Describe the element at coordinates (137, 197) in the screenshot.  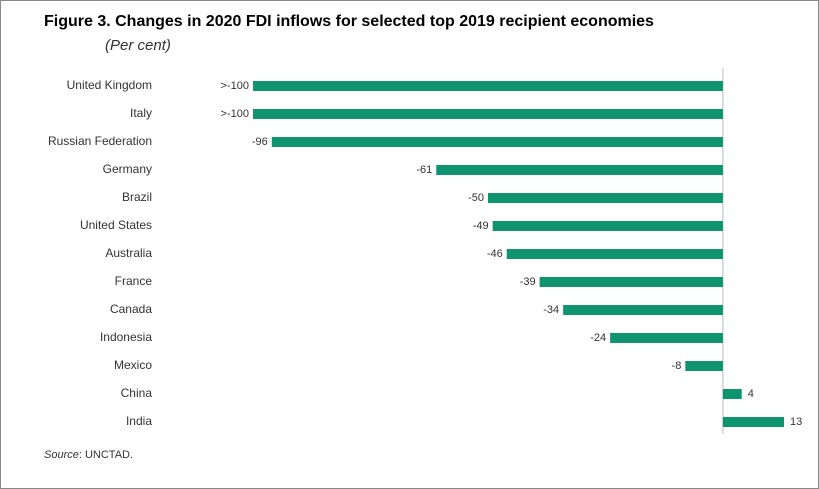
I see `category-label: Brazil` at that location.